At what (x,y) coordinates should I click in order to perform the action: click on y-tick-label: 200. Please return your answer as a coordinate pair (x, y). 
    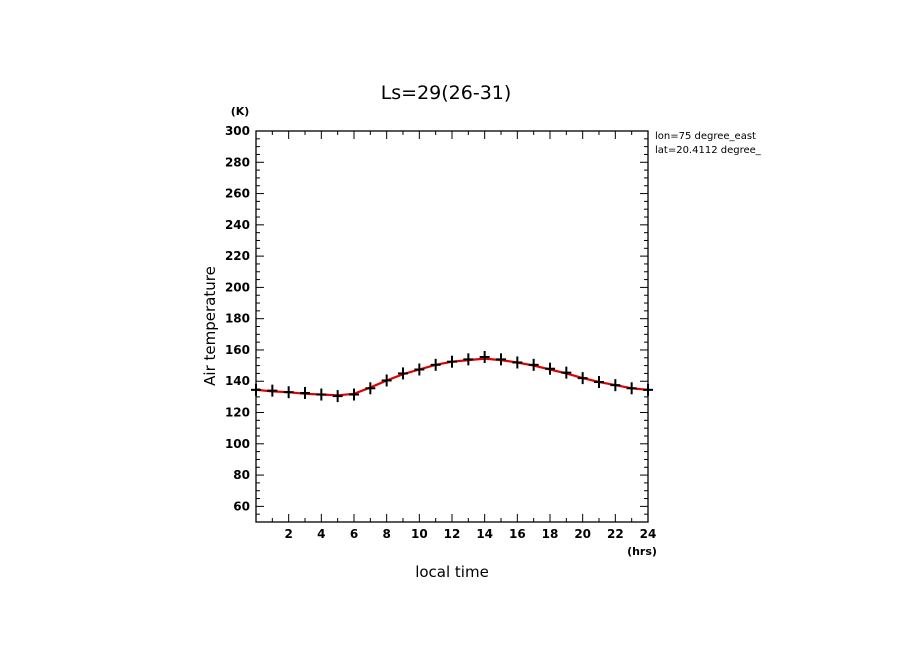
    Looking at the image, I should click on (237, 287).